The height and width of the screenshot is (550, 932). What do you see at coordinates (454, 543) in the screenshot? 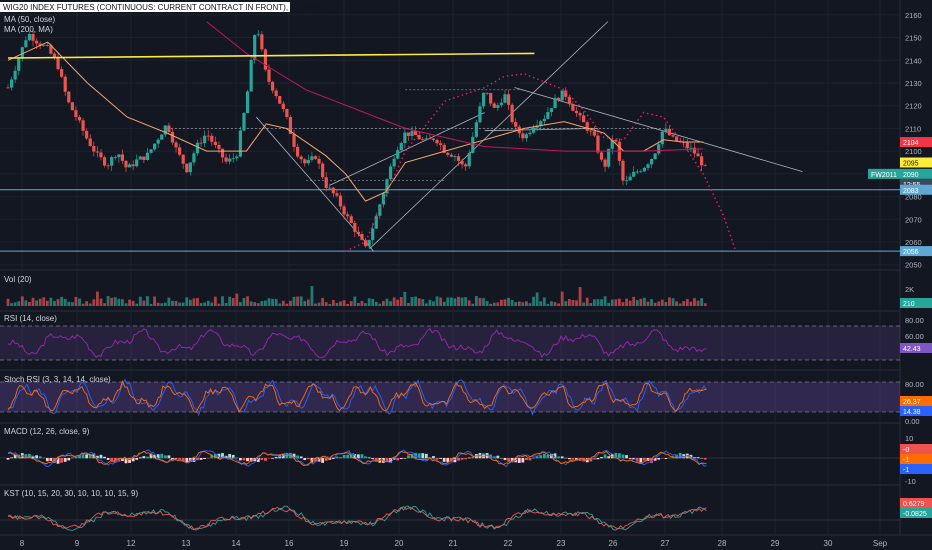
I see `time-axis: 8 9 12 13 14 16 19 20 21 22 23 26 27 28 29 30 Sep` at bounding box center [454, 543].